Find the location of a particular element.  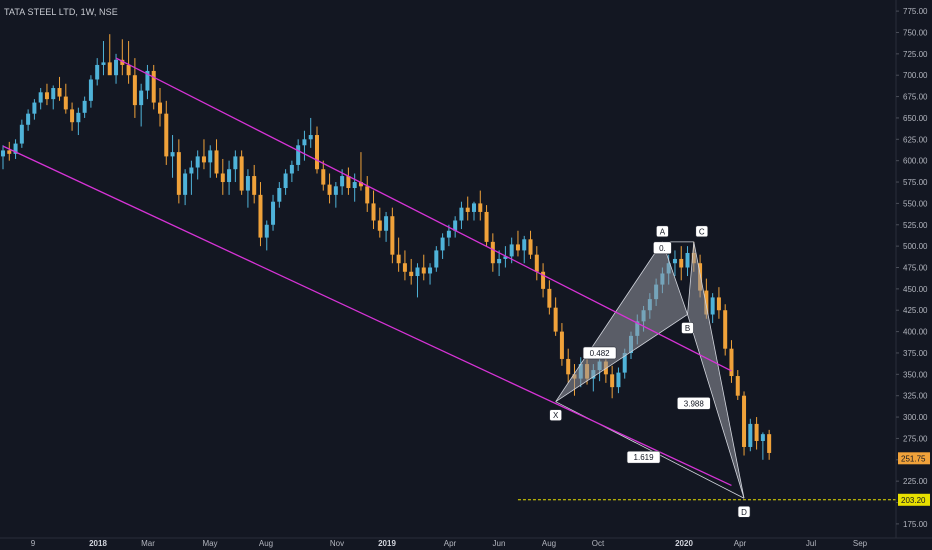

pattern-point-label: A is located at coordinates (663, 231).